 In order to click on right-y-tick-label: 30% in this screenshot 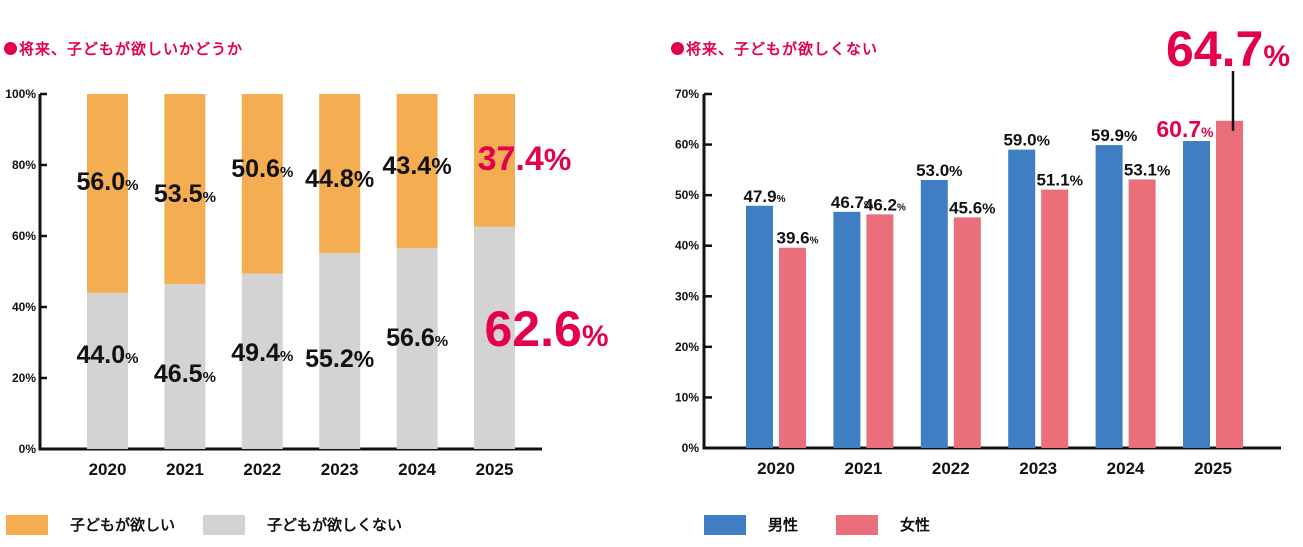, I will do `click(687, 296)`.